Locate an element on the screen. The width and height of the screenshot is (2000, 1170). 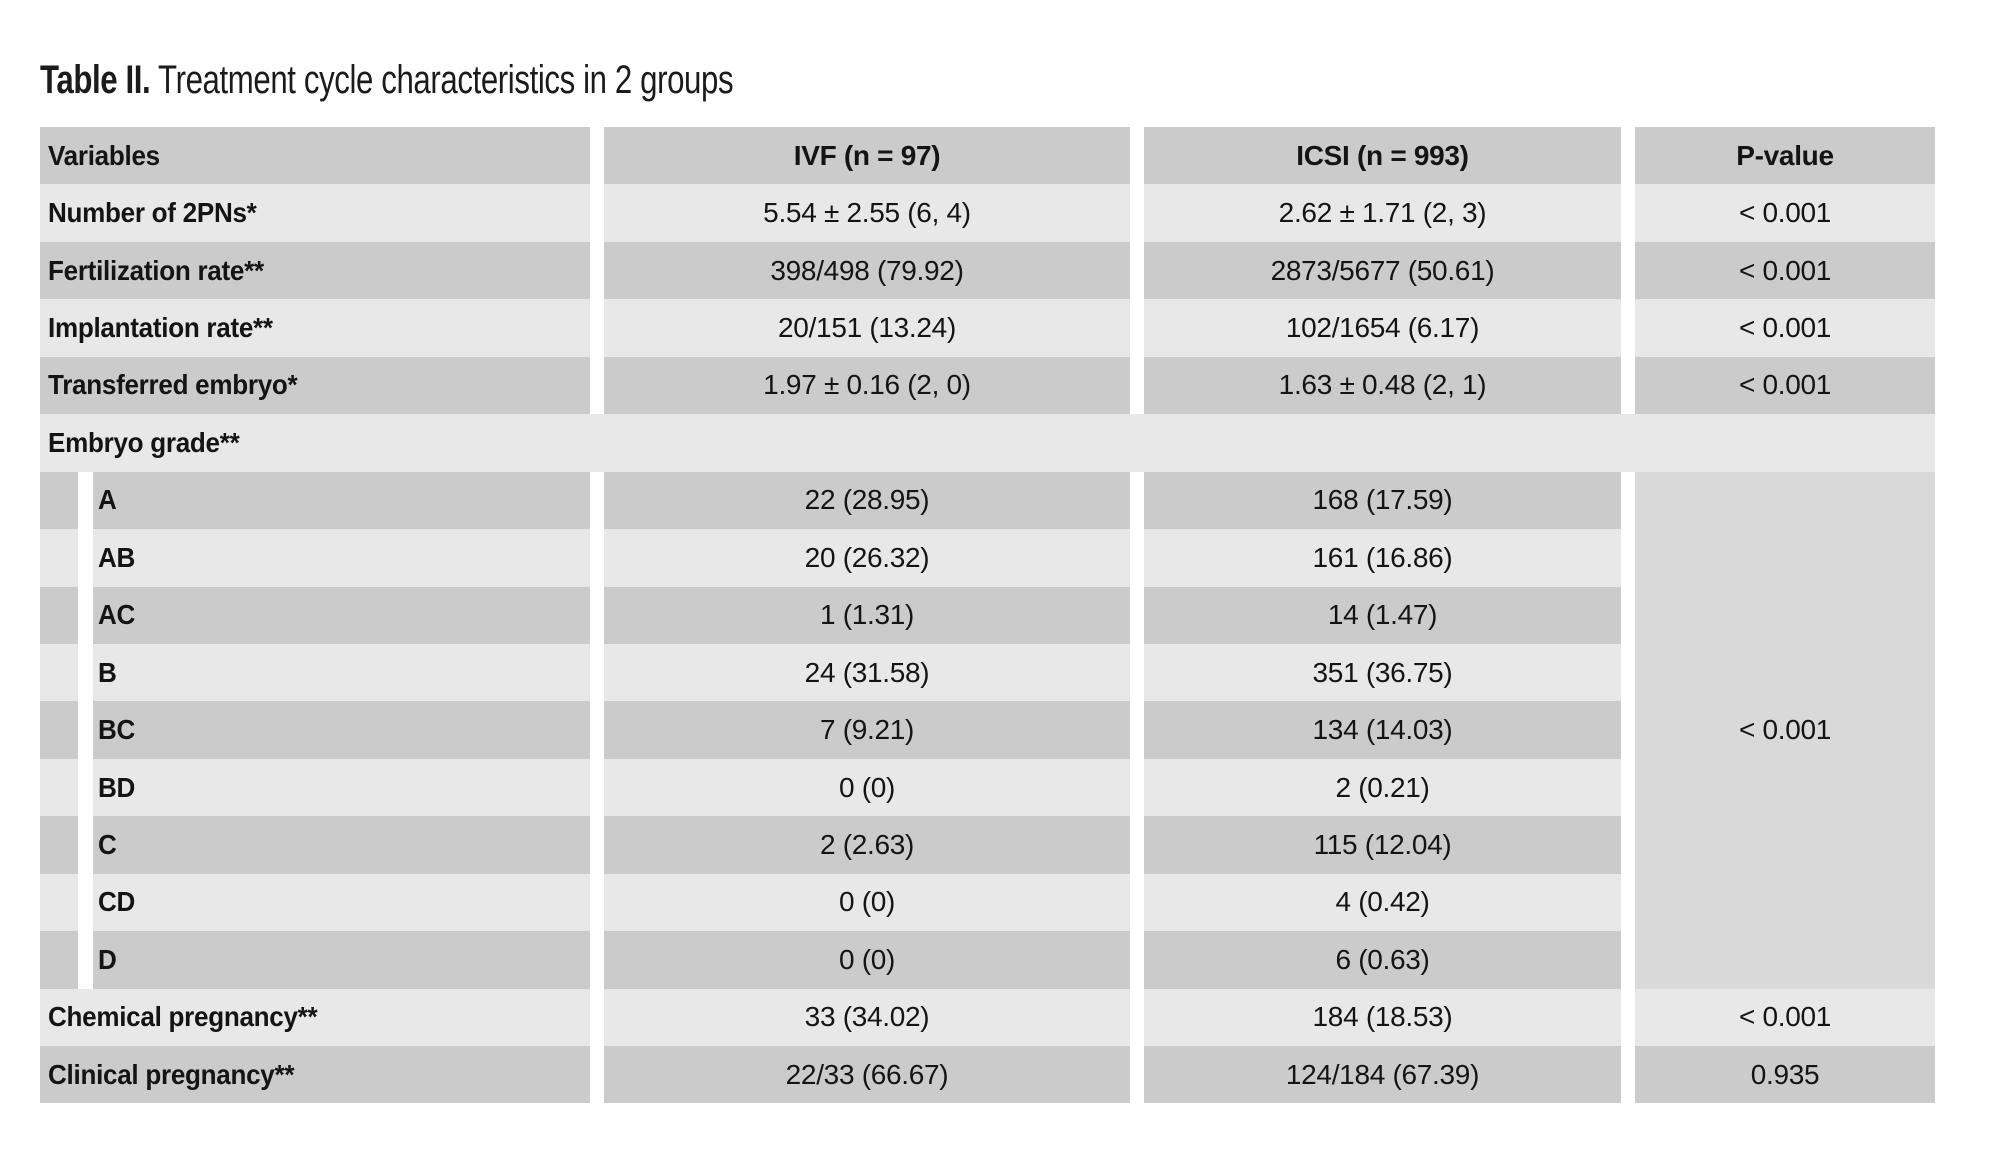
table-section-row-embryo-grade: Embryo grade** is located at coordinates (987, 443).